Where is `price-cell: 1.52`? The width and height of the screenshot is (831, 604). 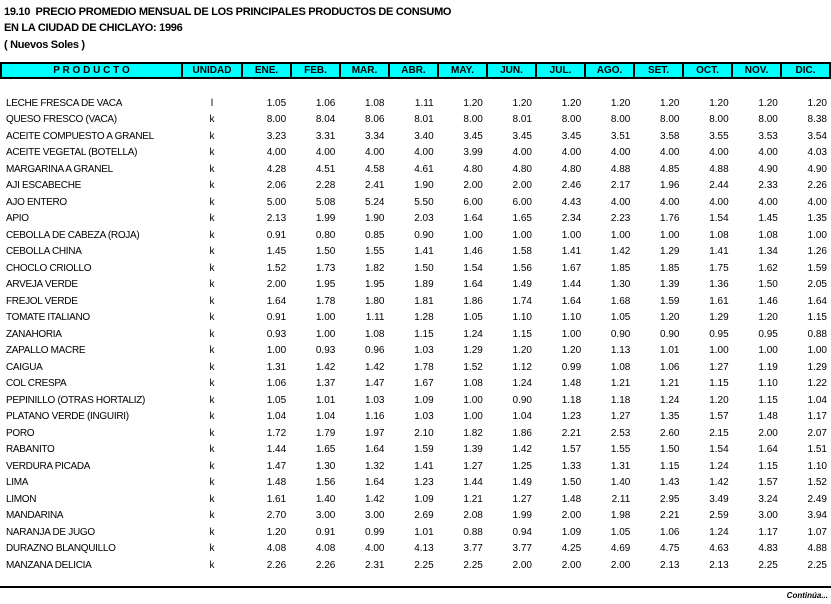
price-cell: 1.52 is located at coordinates (473, 367).